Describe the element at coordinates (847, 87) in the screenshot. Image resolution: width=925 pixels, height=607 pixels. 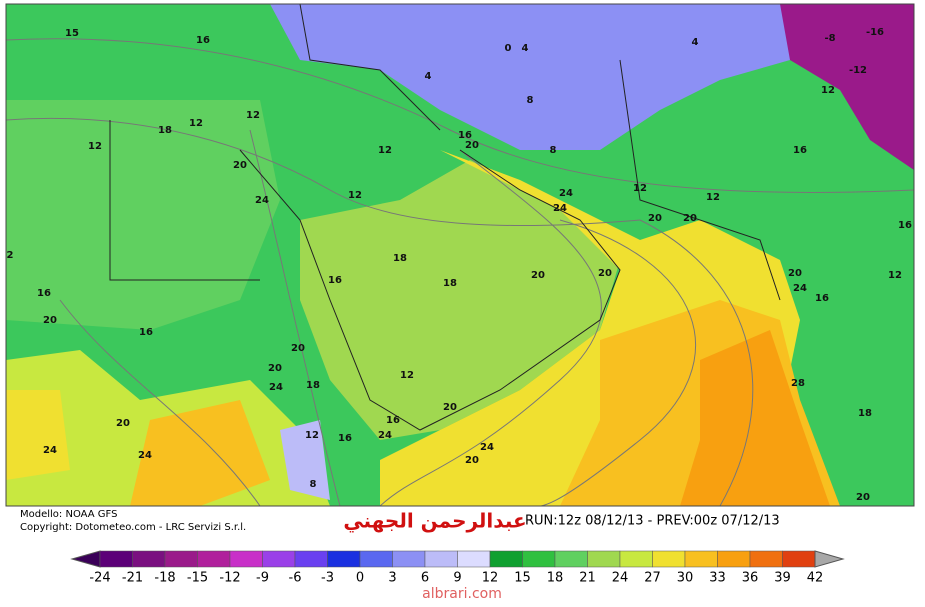
I see `very-cold-region` at that location.